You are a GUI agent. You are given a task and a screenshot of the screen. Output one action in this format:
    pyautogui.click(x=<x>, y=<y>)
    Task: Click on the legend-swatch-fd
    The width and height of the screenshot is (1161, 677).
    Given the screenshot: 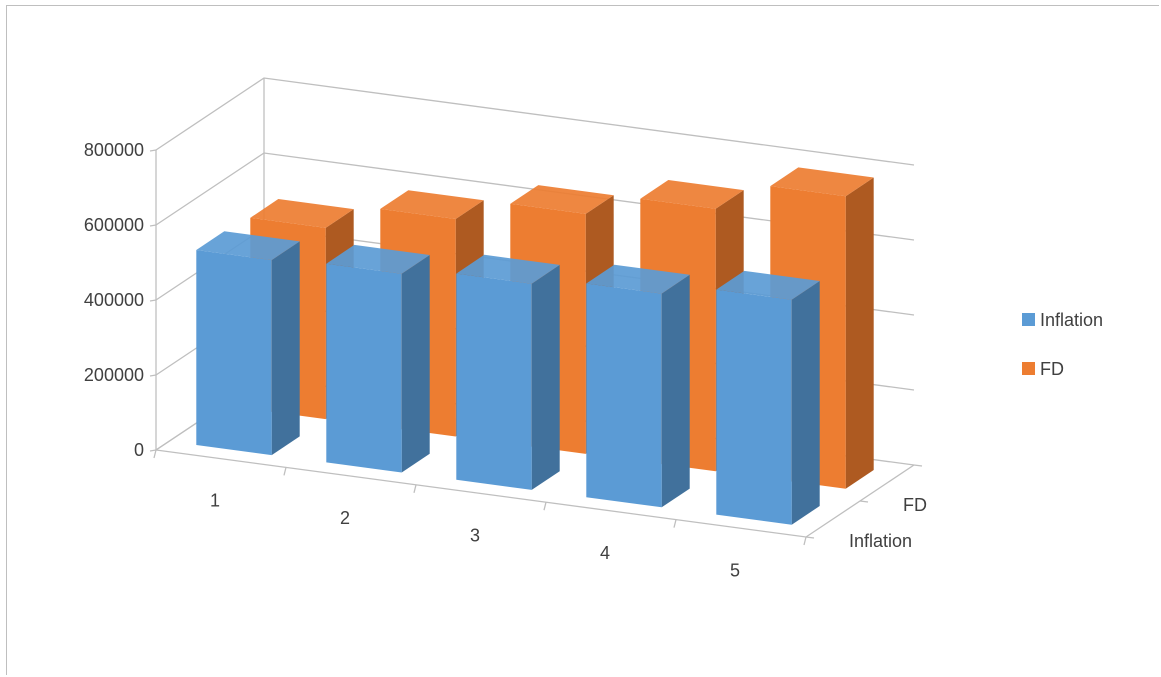 What is the action you would take?
    pyautogui.click(x=1028, y=368)
    